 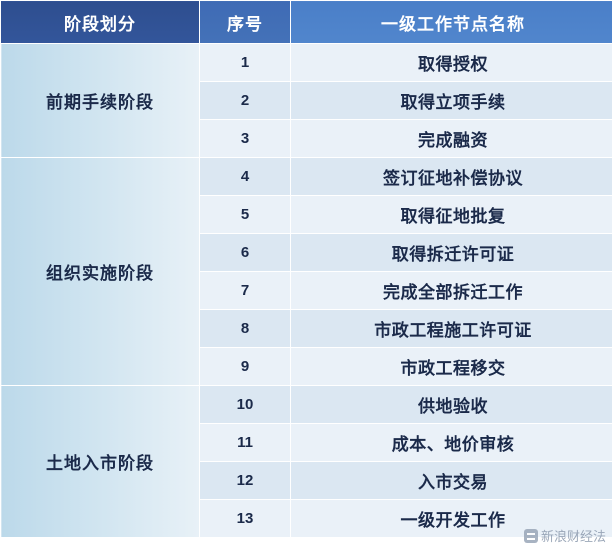 I want to click on table-row: 3 完成融资, so click(x=306, y=138).